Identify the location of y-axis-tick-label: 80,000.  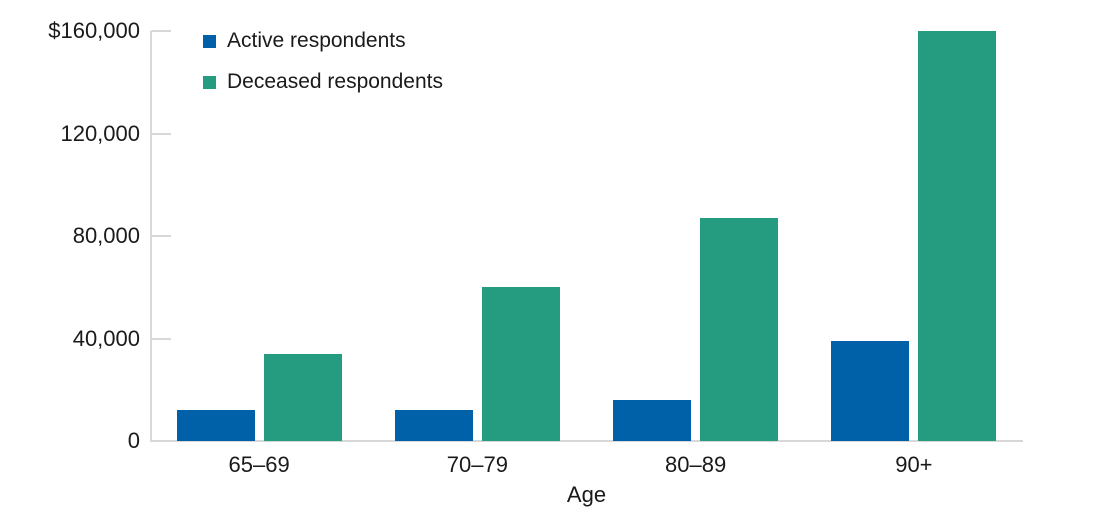
(106, 235).